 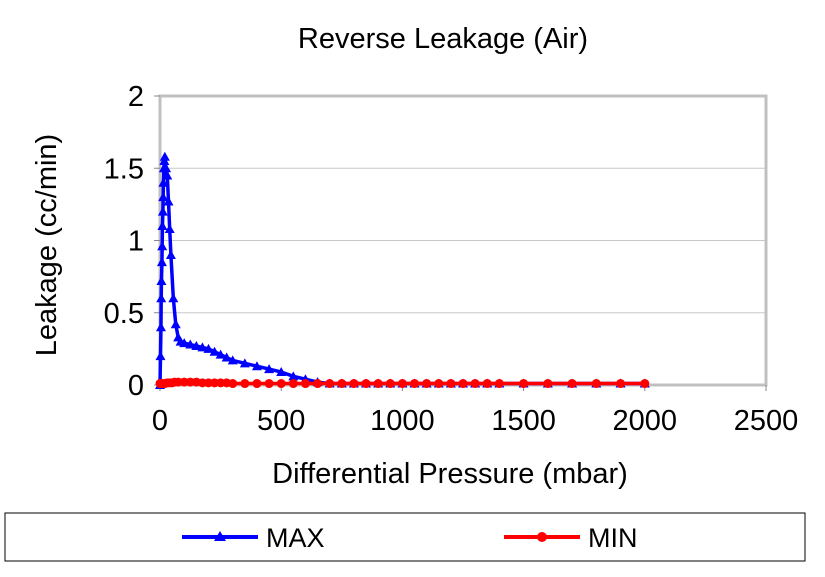 What do you see at coordinates (443, 39) in the screenshot?
I see `chart-title: Reverse Leakage (Air)` at bounding box center [443, 39].